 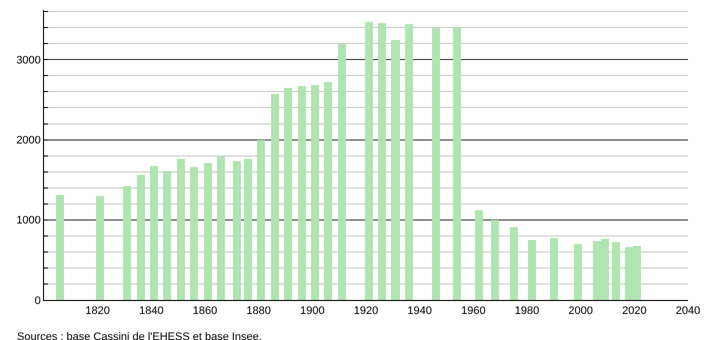 What do you see at coordinates (97, 311) in the screenshot?
I see `x-tick-label: 1820` at bounding box center [97, 311].